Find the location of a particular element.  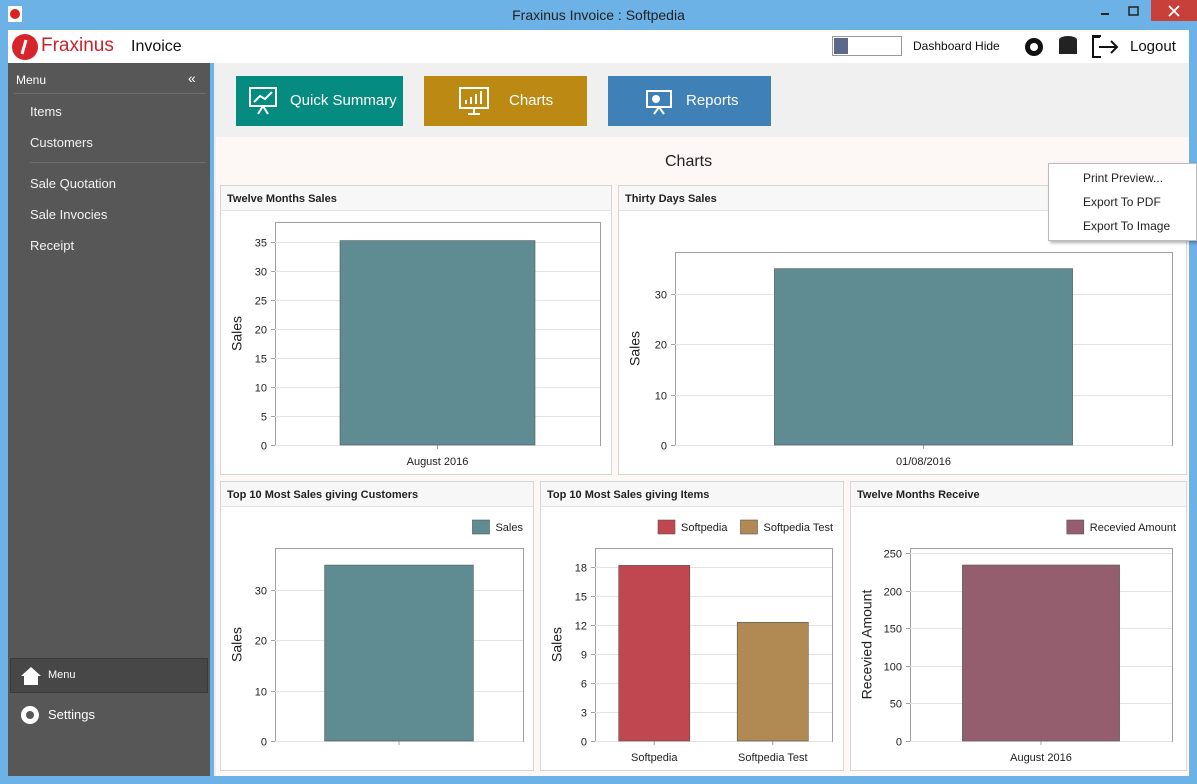

menu-option: Export To Image is located at coordinates (1127, 226).